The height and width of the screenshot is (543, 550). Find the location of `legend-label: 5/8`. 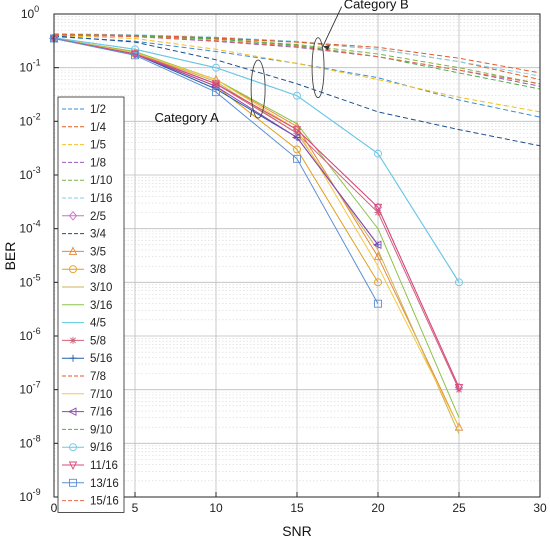

legend-label: 5/8 is located at coordinates (98, 341).